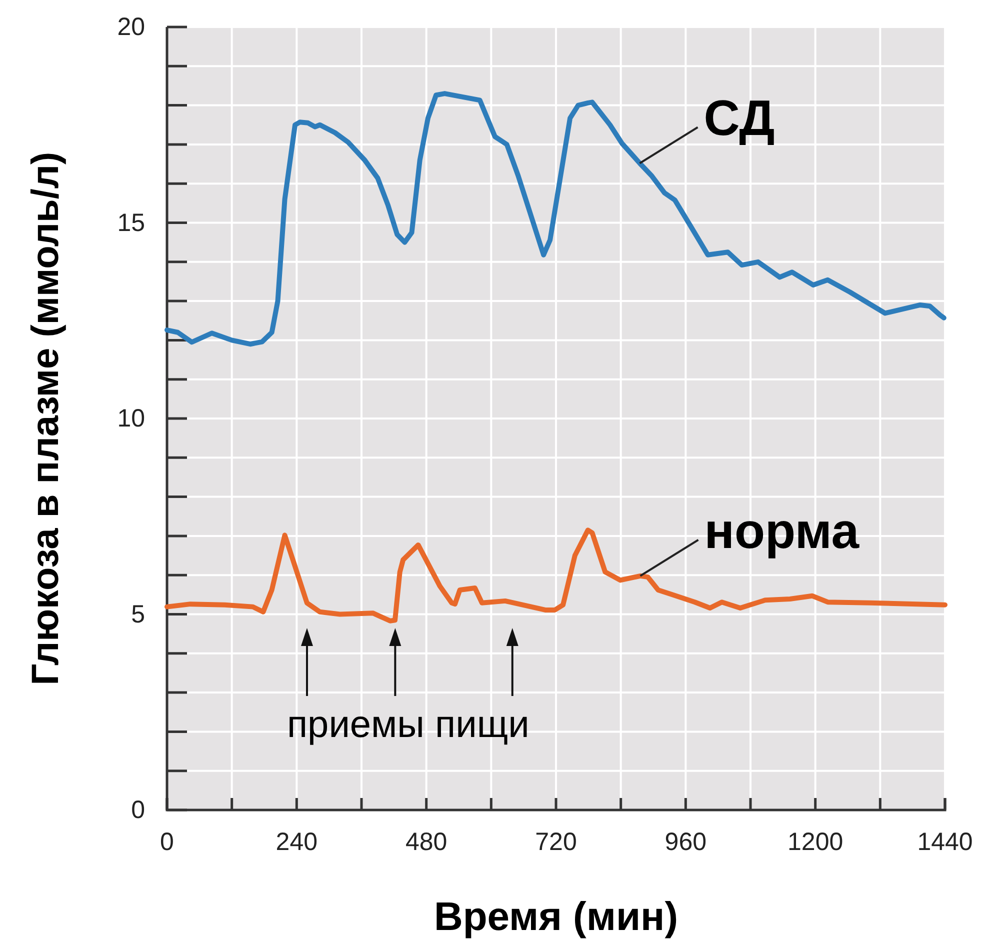 This screenshot has height=947, width=994. What do you see at coordinates (685, 842) in the screenshot?
I see `x-tick-label: 960` at bounding box center [685, 842].